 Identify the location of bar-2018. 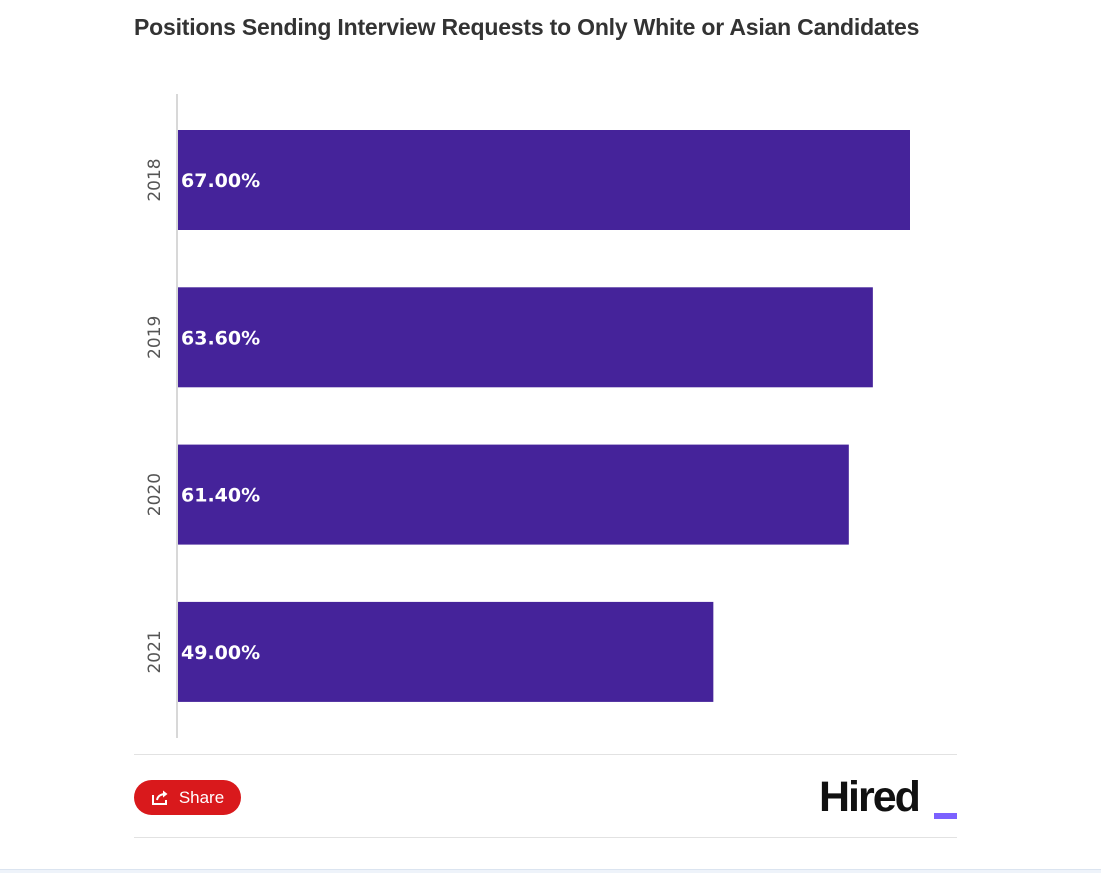
(544, 180).